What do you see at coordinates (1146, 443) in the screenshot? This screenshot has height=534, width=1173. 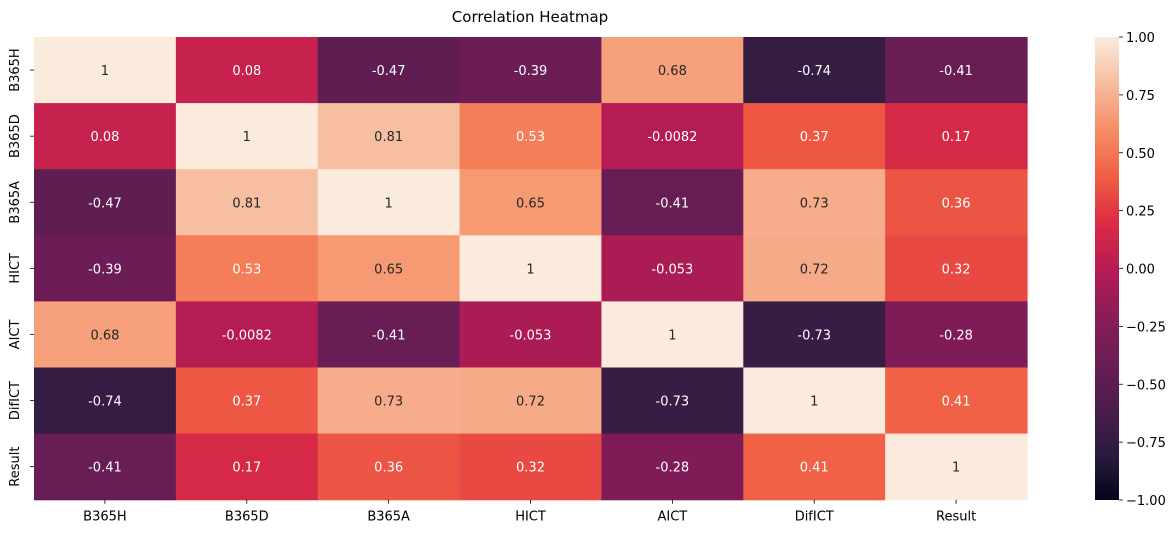 I see `colorbar-tick-label: −0.75` at bounding box center [1146, 443].